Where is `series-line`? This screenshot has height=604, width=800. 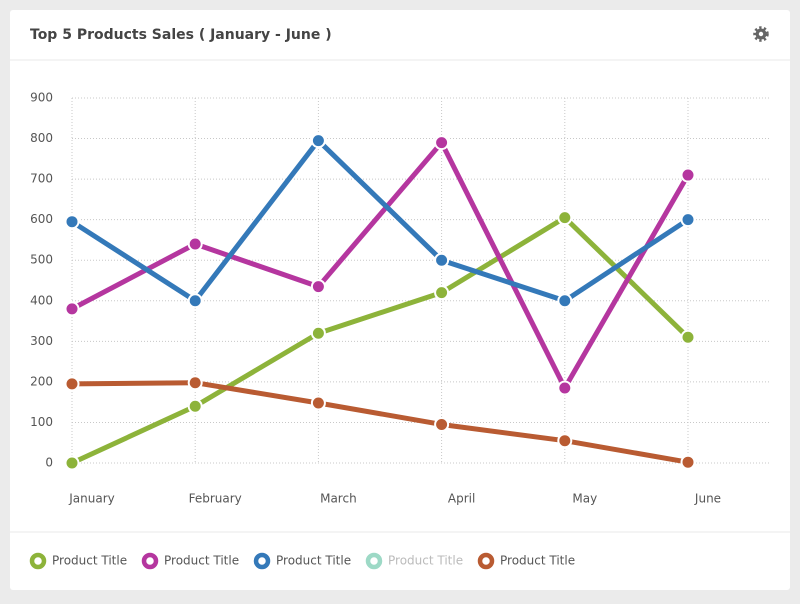 series-line is located at coordinates (380, 422).